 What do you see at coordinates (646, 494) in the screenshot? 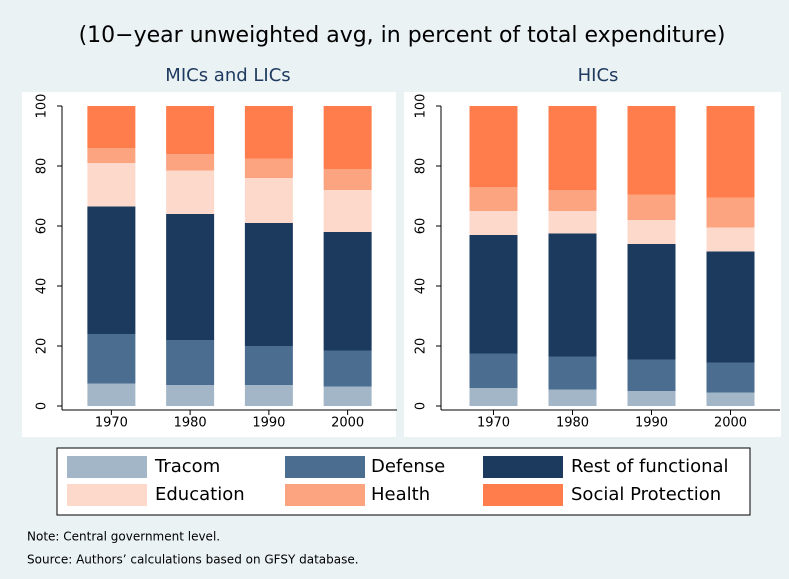
I see `legend-label: Social Protection` at bounding box center [646, 494].